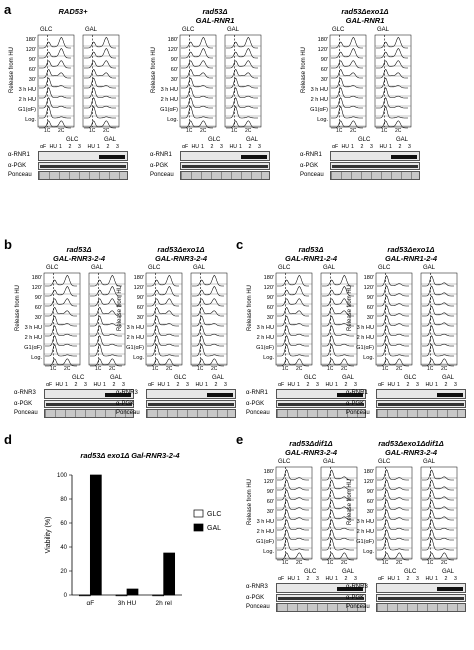  What do you see at coordinates (365, 532) in the screenshot?
I see `row-label: 2 h HU` at bounding box center [365, 532].